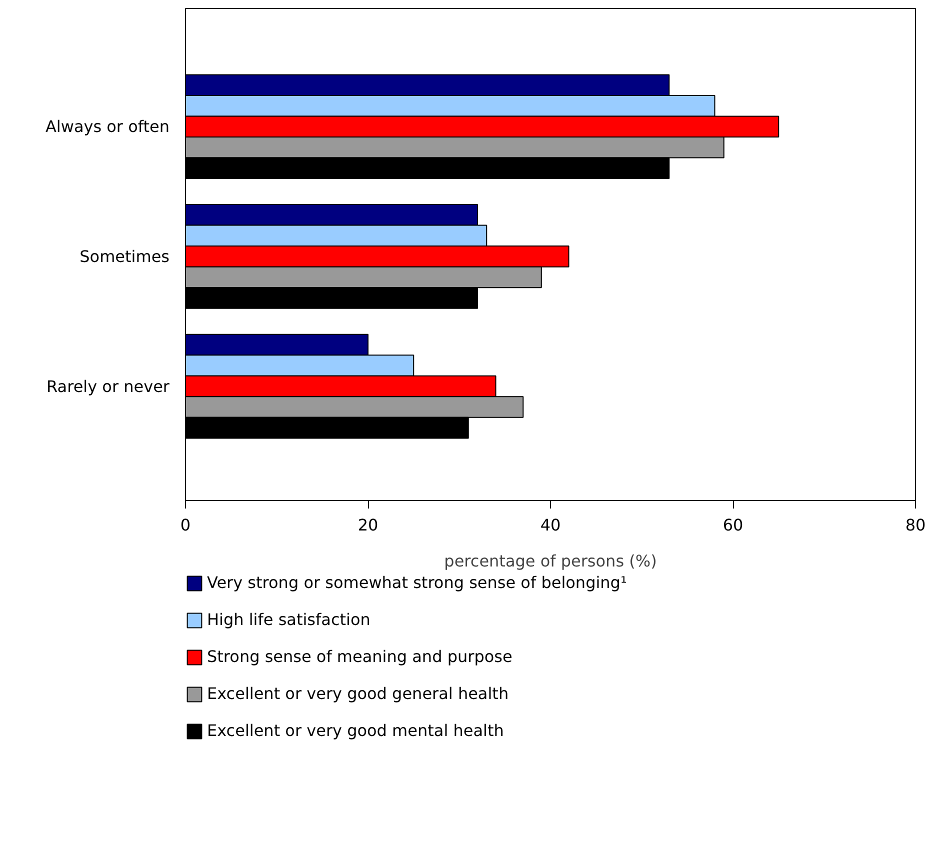 Image resolution: width=931 pixels, height=852 pixels. I want to click on y-tick-label: Always or often, so click(107, 126).